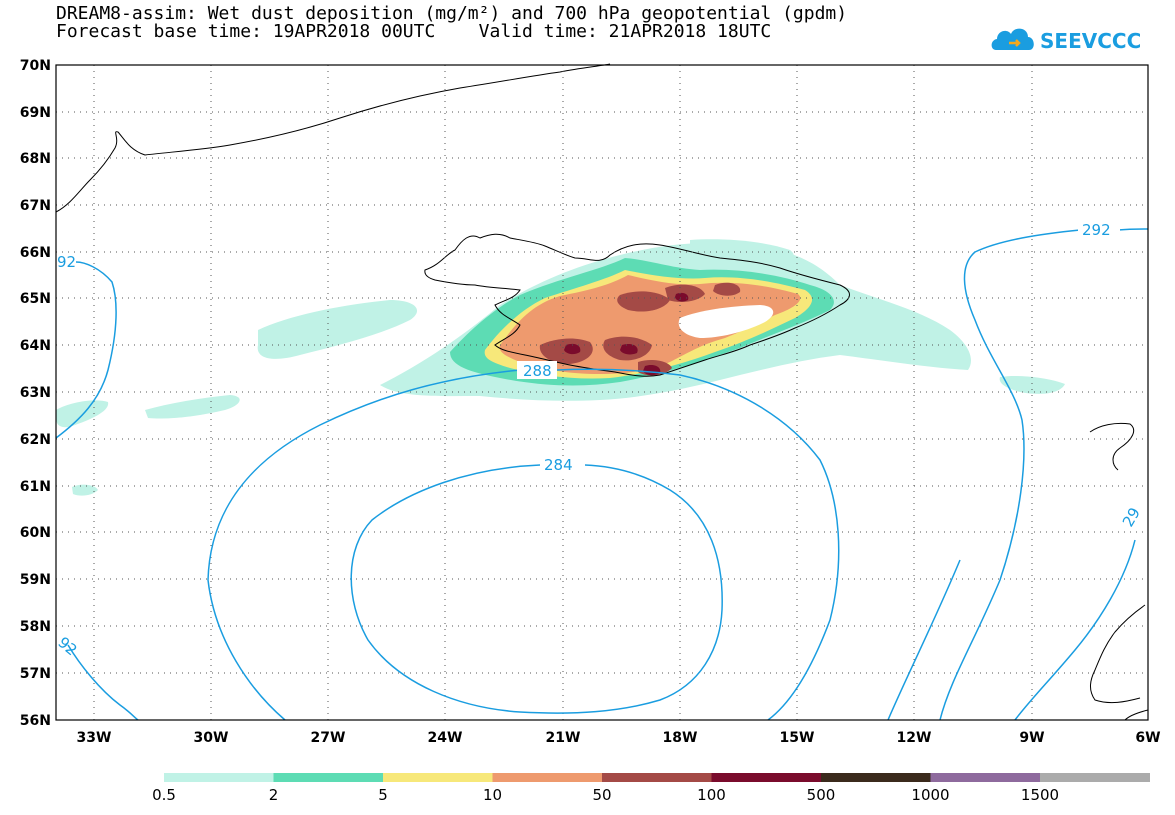 The height and width of the screenshot is (815, 1175). Describe the element at coordinates (1112, 446) in the screenshot. I see `coast-faroe` at that location.